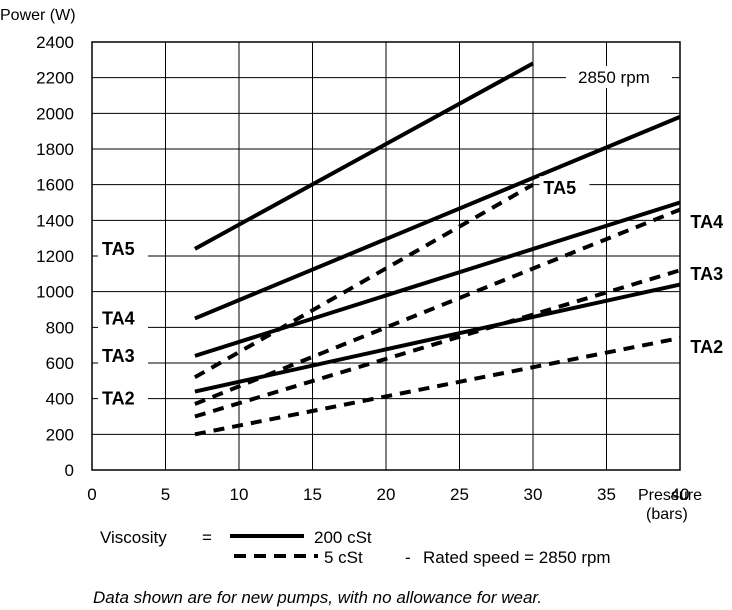  Describe the element at coordinates (706, 274) in the screenshot. I see `series-label-right-ta3: TA3` at that location.